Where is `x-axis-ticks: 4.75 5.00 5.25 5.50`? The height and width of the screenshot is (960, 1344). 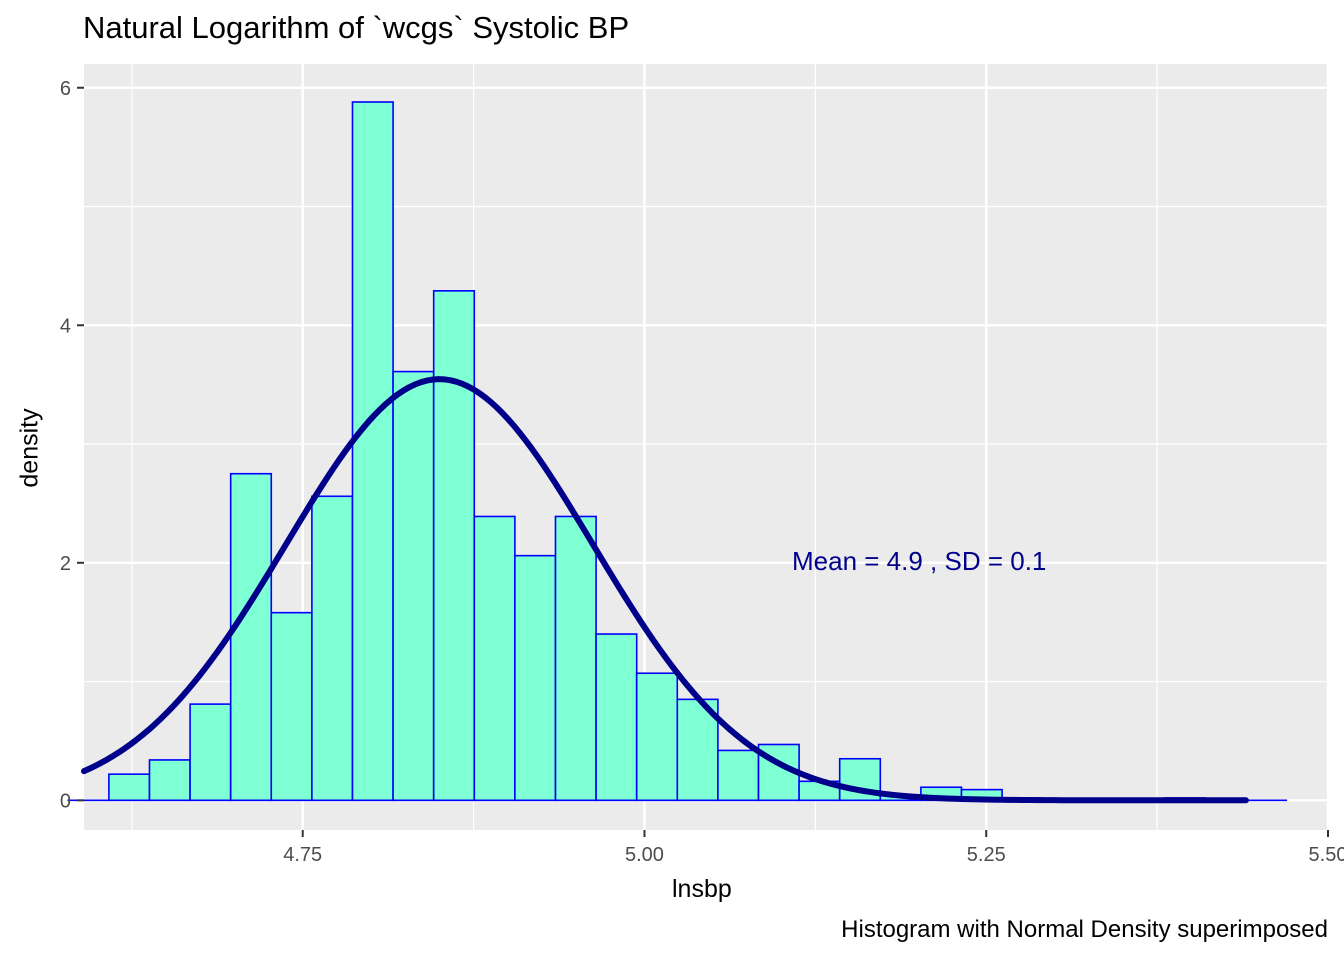
x-axis-ticks: 4.75 5.00 5.25 5.50 is located at coordinates (813, 848).